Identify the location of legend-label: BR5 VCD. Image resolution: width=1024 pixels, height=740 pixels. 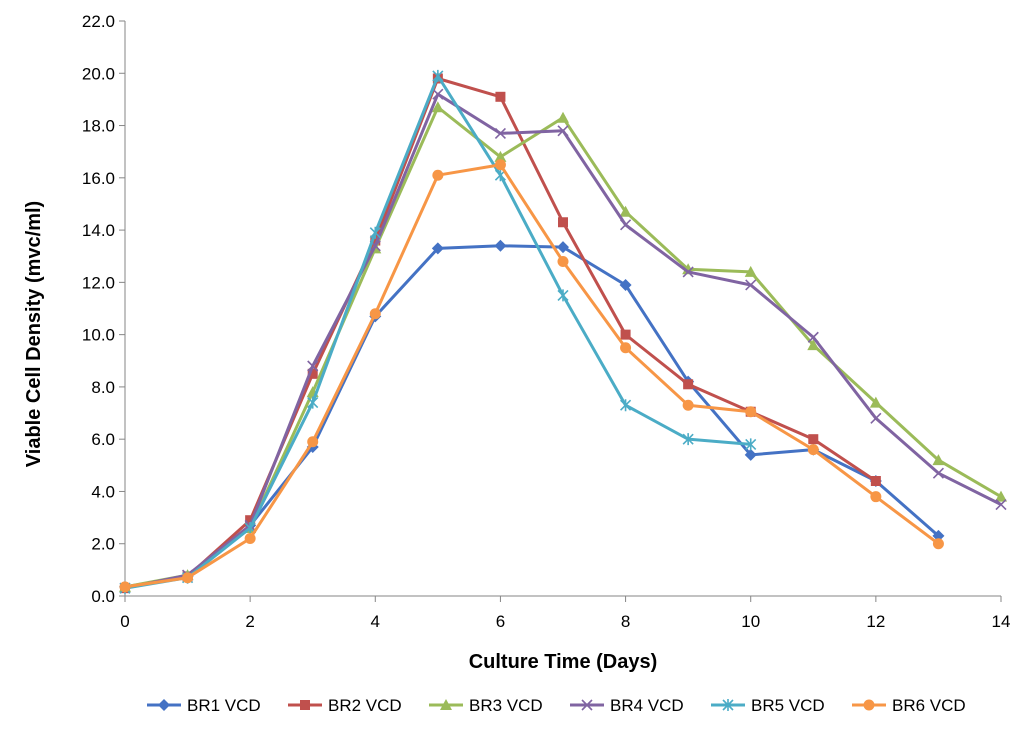
(788, 705).